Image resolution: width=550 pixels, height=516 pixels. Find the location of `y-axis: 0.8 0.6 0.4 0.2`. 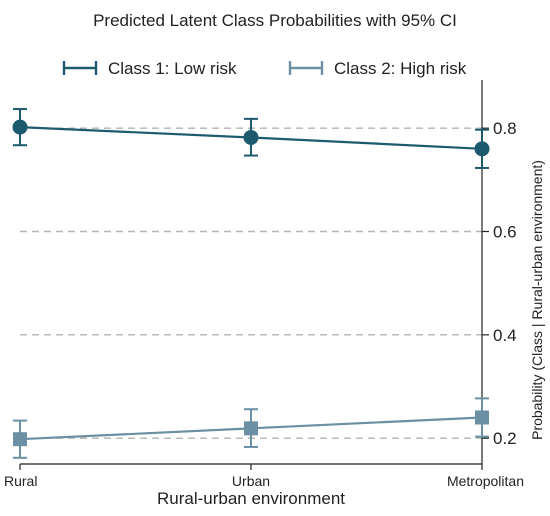

y-axis: 0.8 0.6 0.4 0.2 is located at coordinates (499, 272).